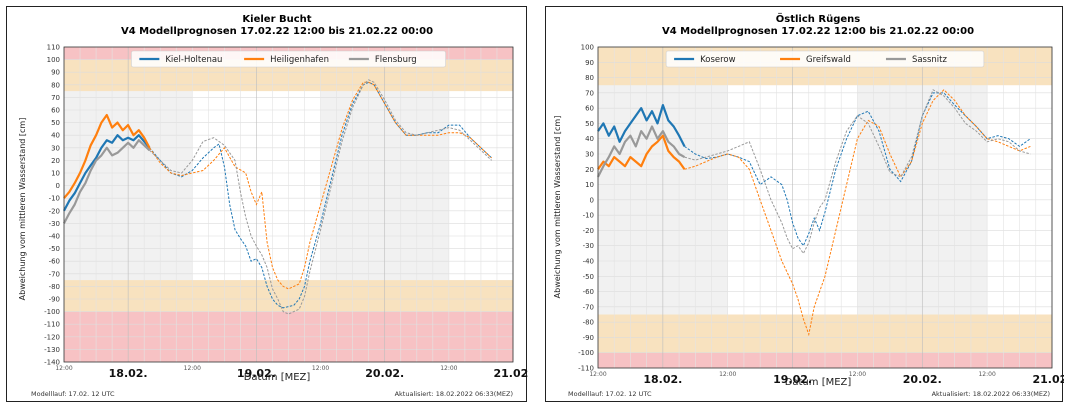 The height and width of the screenshot is (406, 1069). What do you see at coordinates (299, 60) in the screenshot?
I see `legend-label: Heiligenhafen` at bounding box center [299, 60].